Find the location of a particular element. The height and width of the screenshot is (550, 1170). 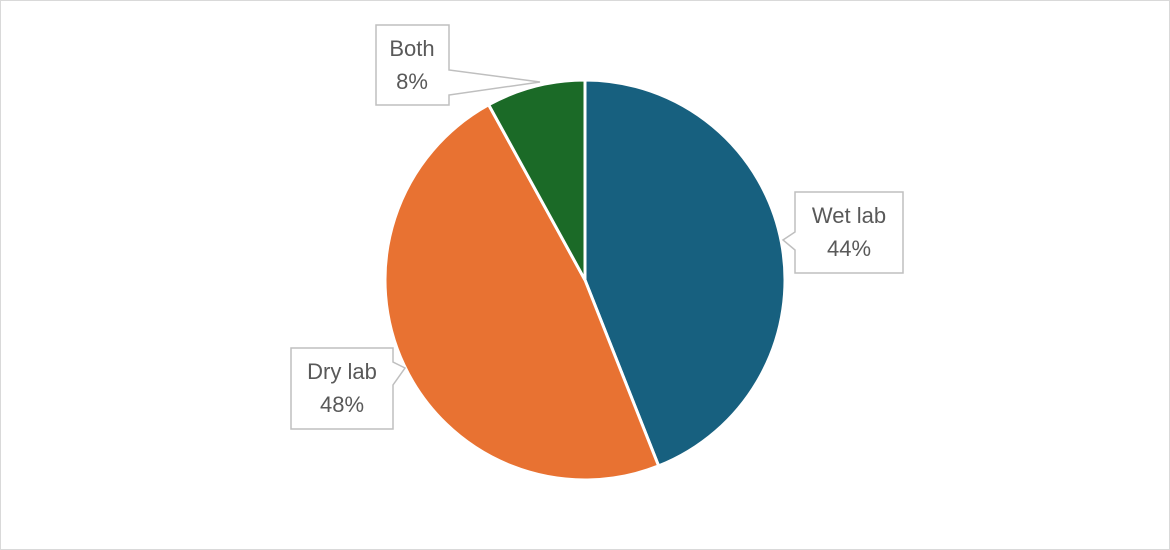

data-label-value: 48% is located at coordinates (342, 404).